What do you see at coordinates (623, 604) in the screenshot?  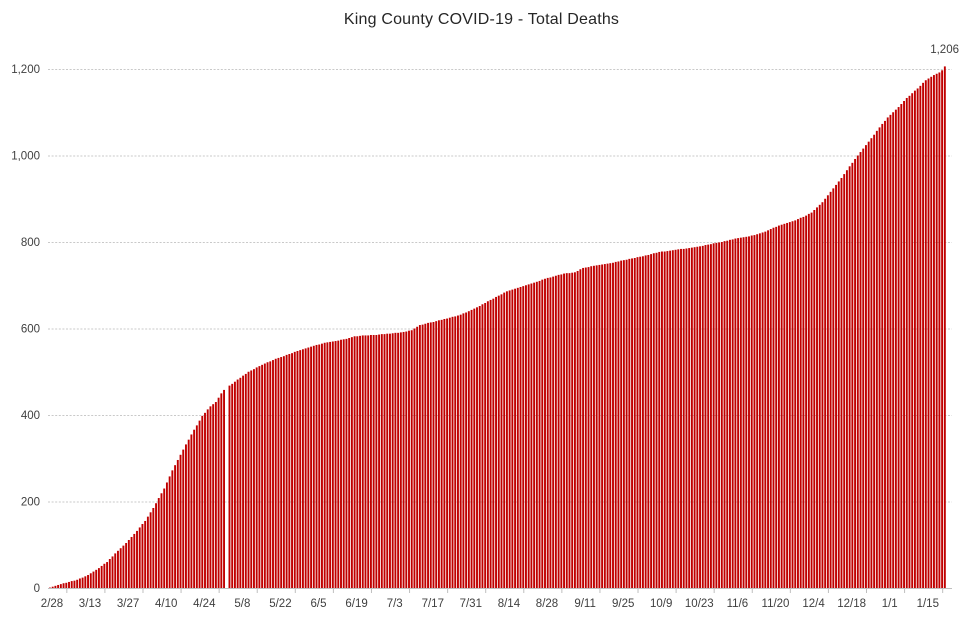 I see `x-tick-label: 9/25` at bounding box center [623, 604].